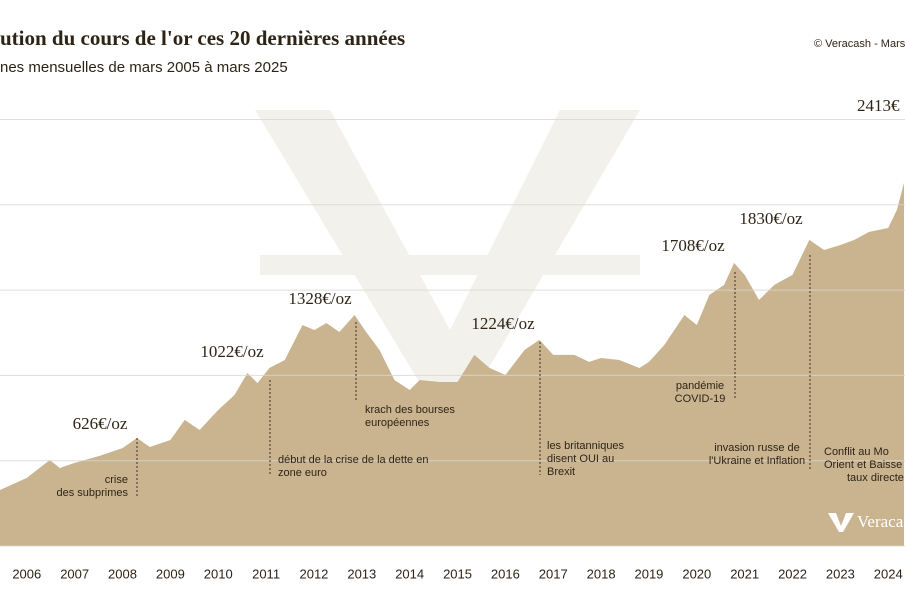 This screenshot has height=613, width=905. I want to click on x-tick-label: 2020, so click(696, 573).